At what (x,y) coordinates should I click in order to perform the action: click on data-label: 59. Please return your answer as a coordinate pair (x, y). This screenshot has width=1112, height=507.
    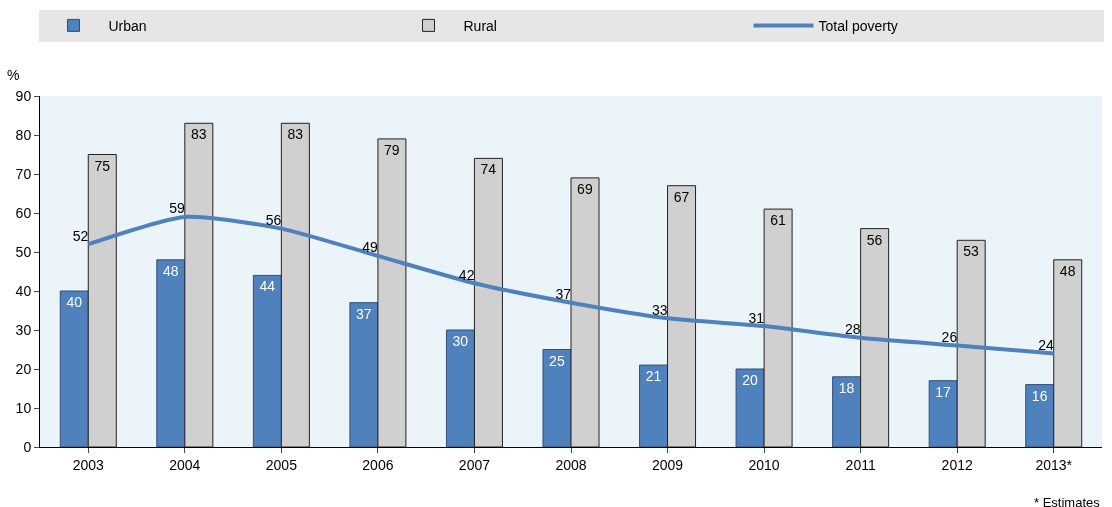
    Looking at the image, I should click on (177, 208).